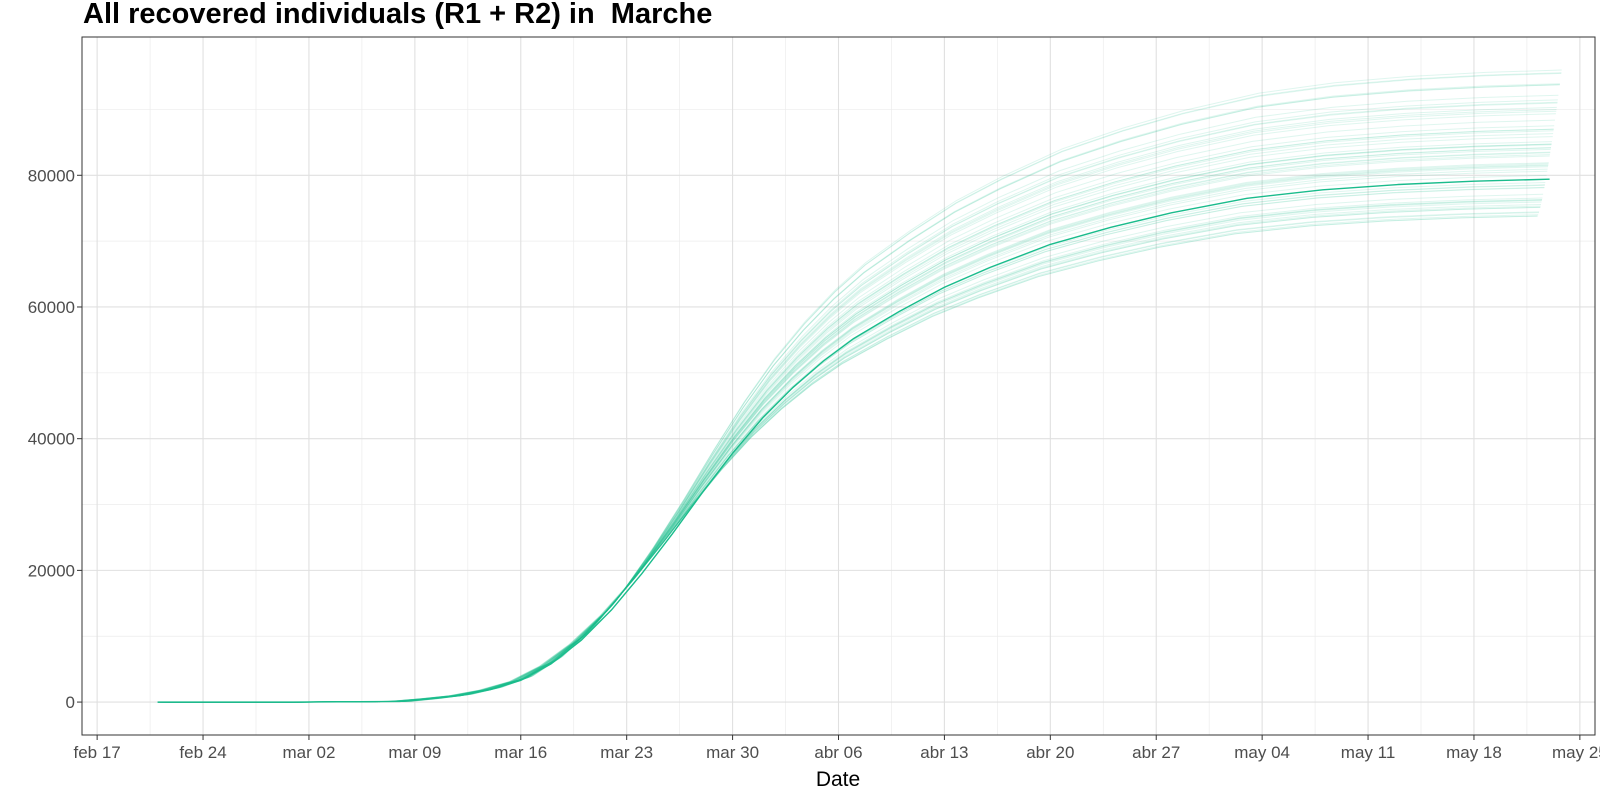 The height and width of the screenshot is (800, 1600). Describe the element at coordinates (70, 702) in the screenshot. I see `y-tick-label: 0` at that location.